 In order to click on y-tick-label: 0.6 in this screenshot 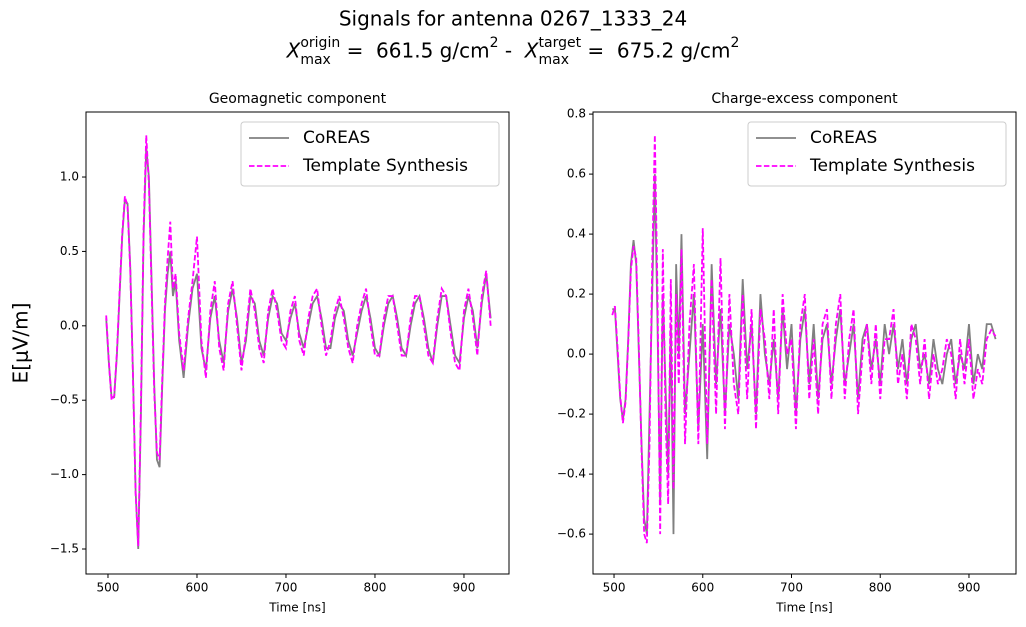, I will do `click(576, 174)`.